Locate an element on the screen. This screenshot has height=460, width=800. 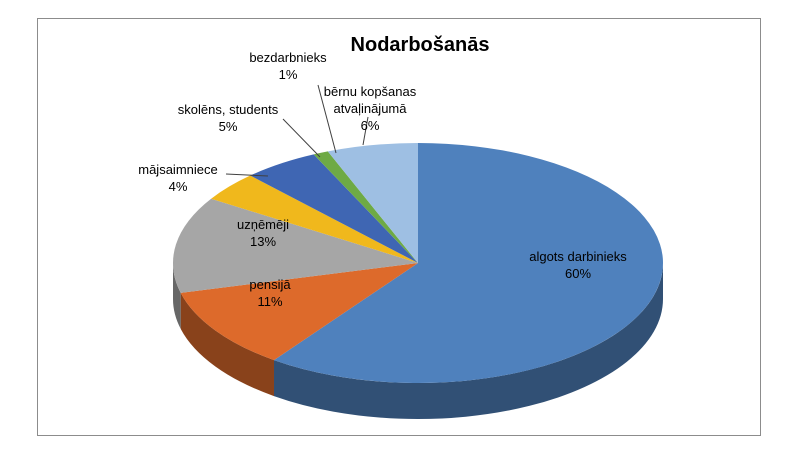
data-label-pensija: pensijā 11% is located at coordinates (270, 293).